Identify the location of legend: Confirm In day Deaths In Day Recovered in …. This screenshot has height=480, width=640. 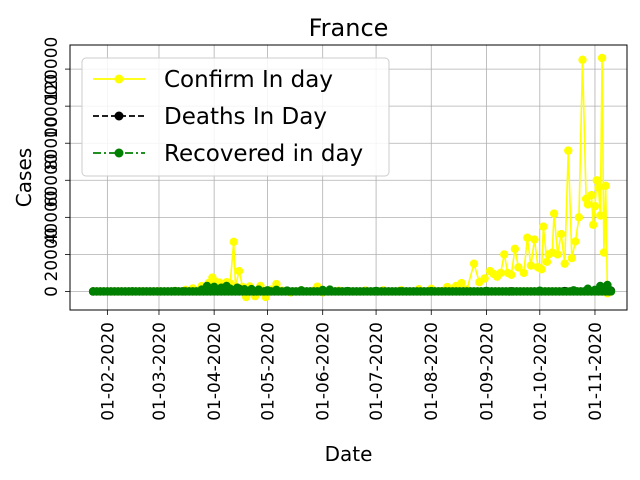
(235, 117).